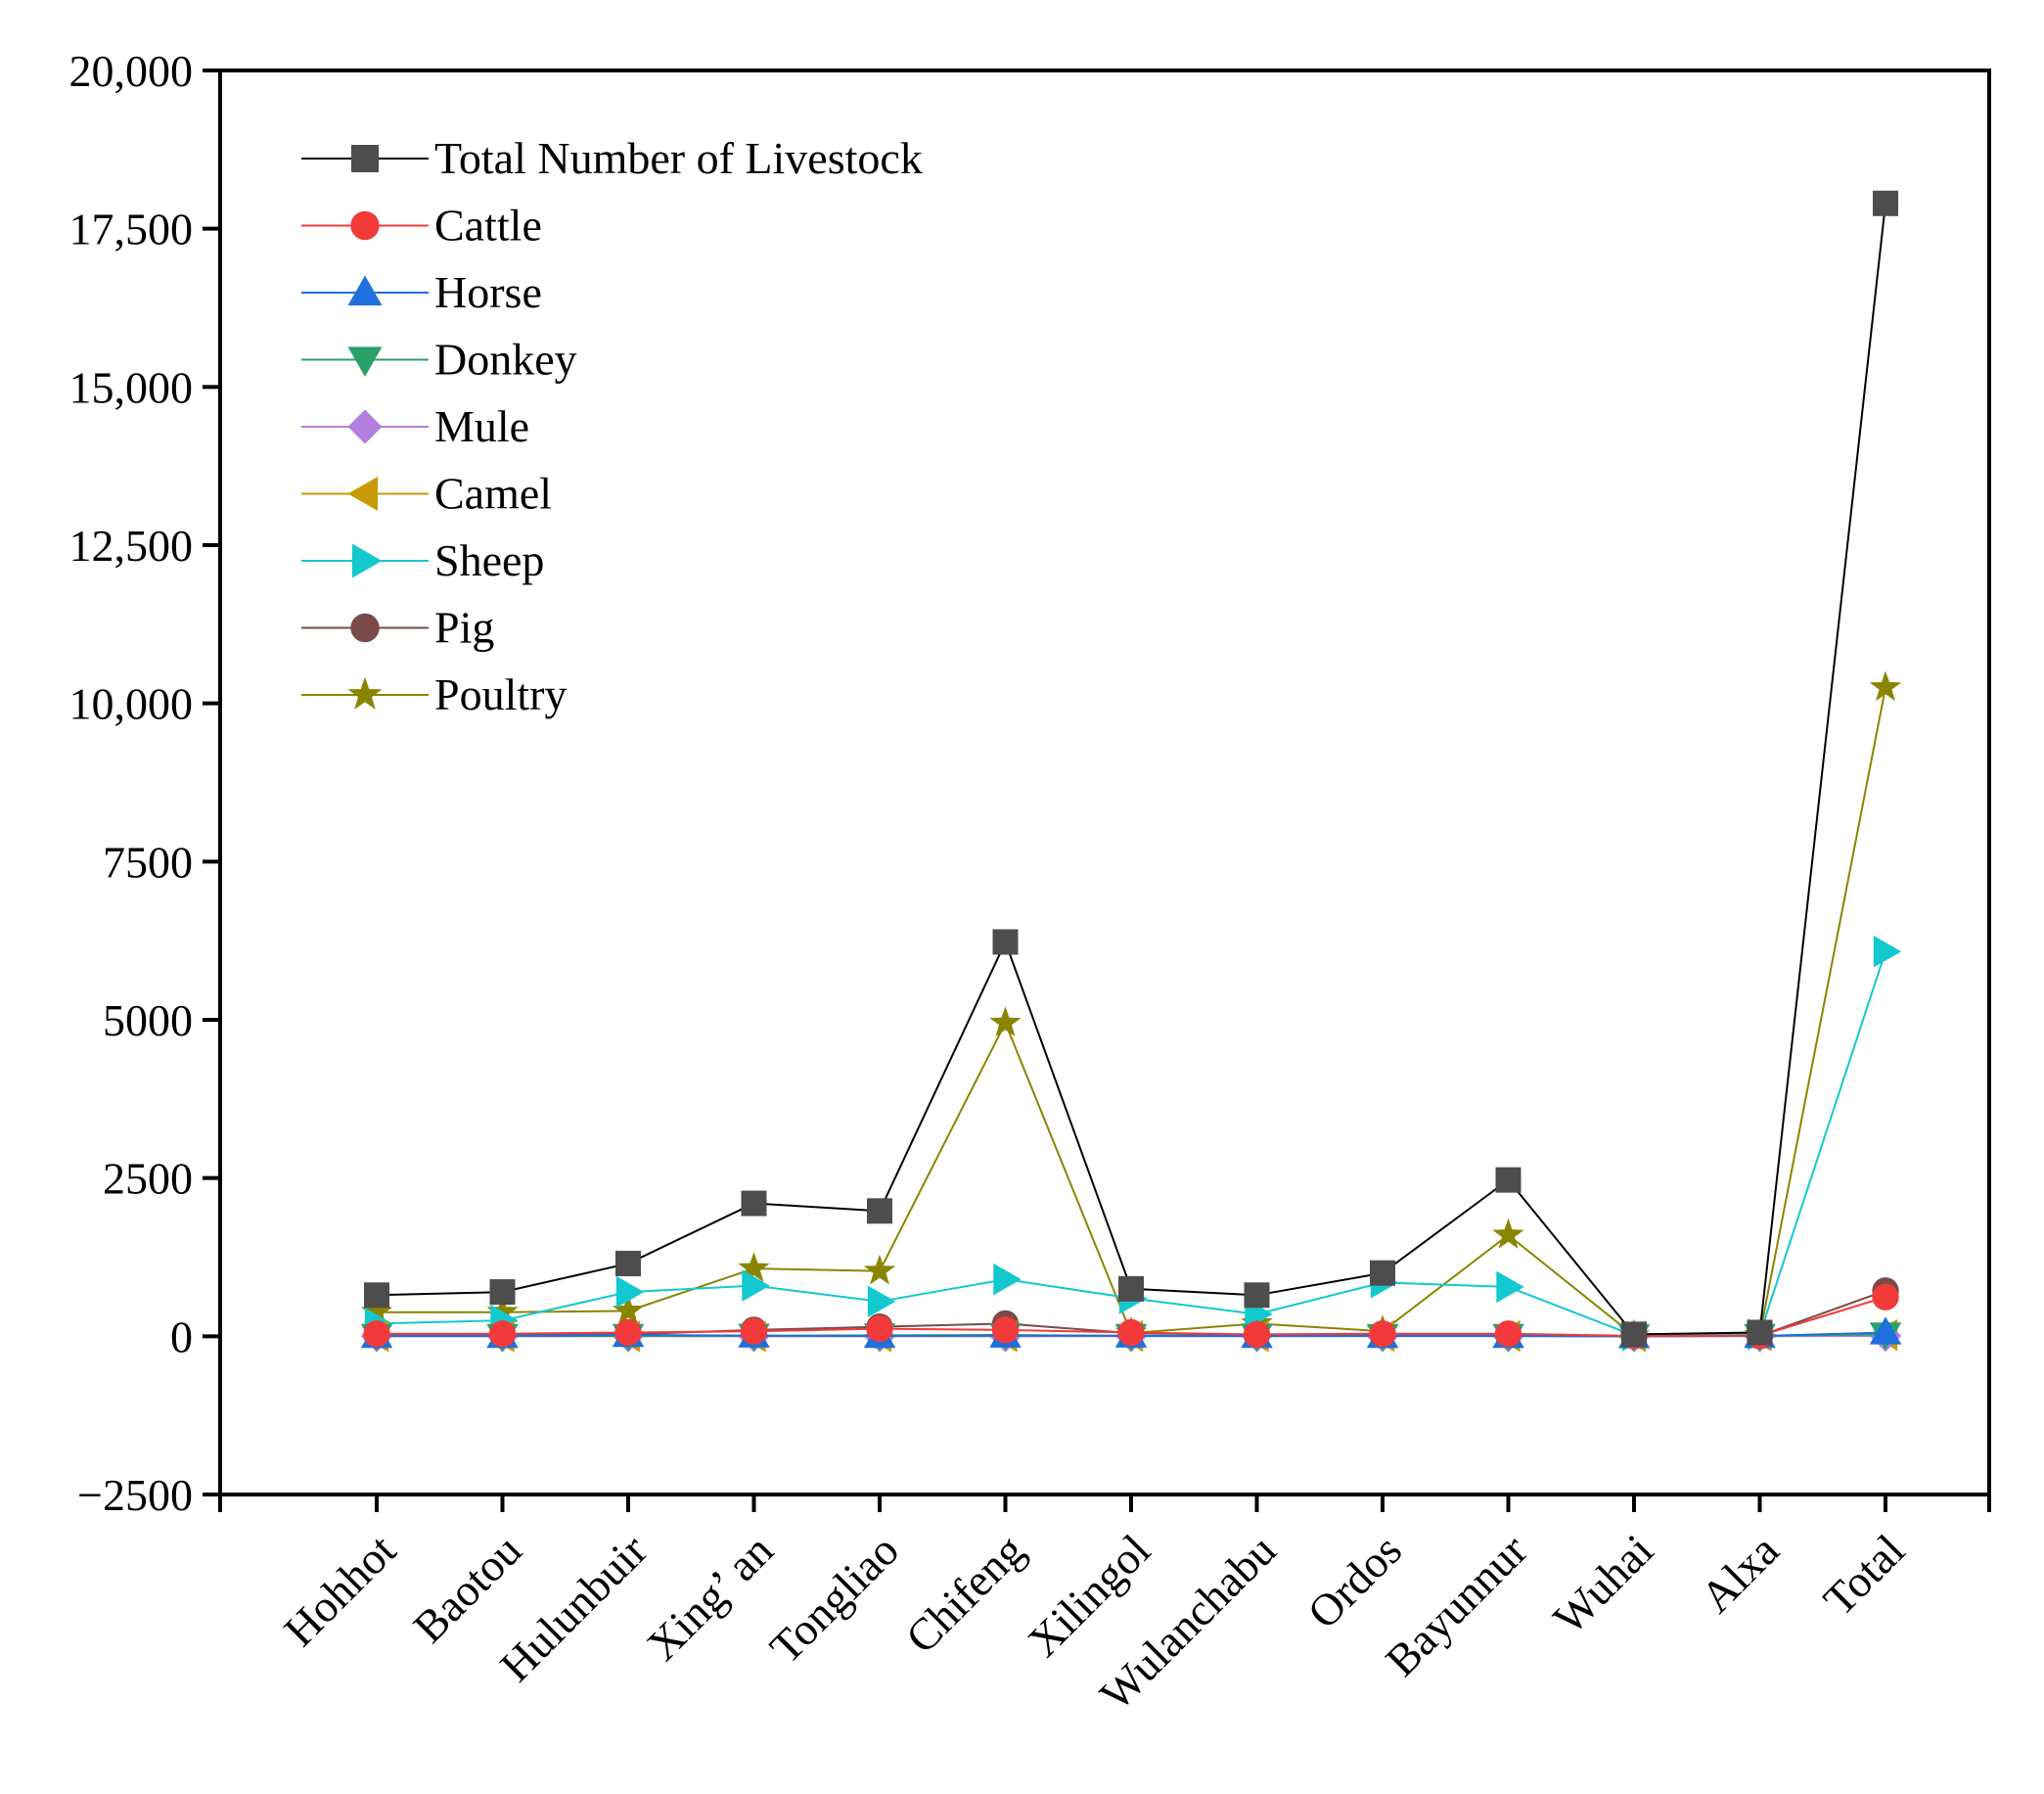 Image resolution: width=2044 pixels, height=1794 pixels. Describe the element at coordinates (339, 1591) in the screenshot. I see `x-category-label: Hohhot` at that location.